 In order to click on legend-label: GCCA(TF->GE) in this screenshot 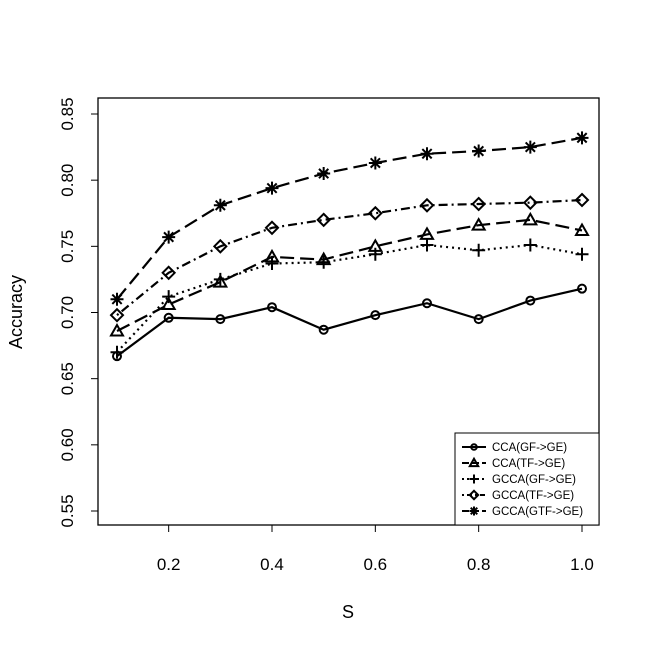, I will do `click(533, 496)`.